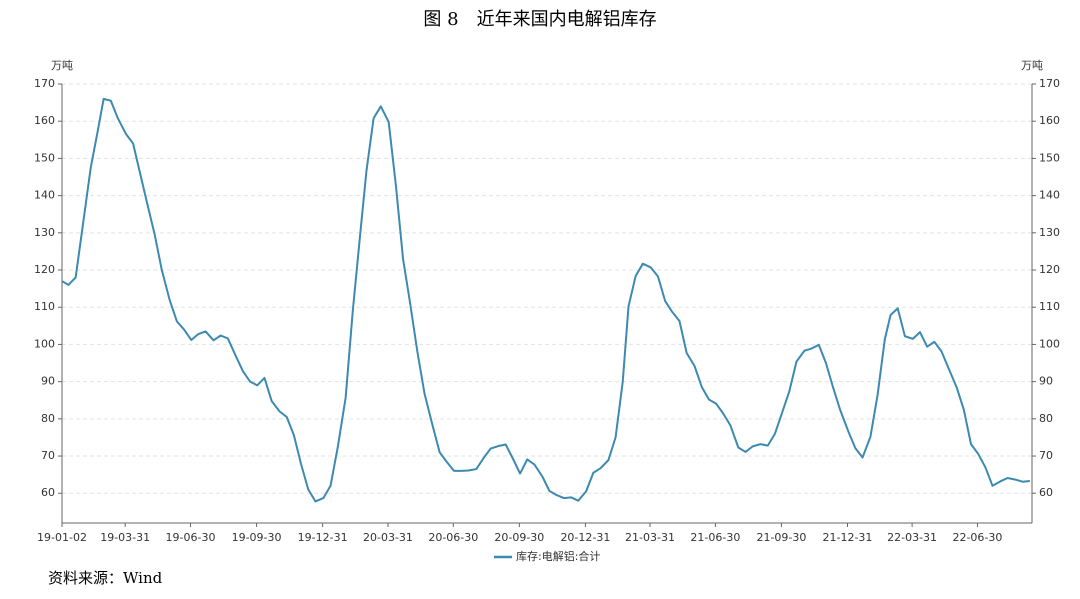 The height and width of the screenshot is (599, 1080). I want to click on y2-tick-label: 70, so click(1046, 455).